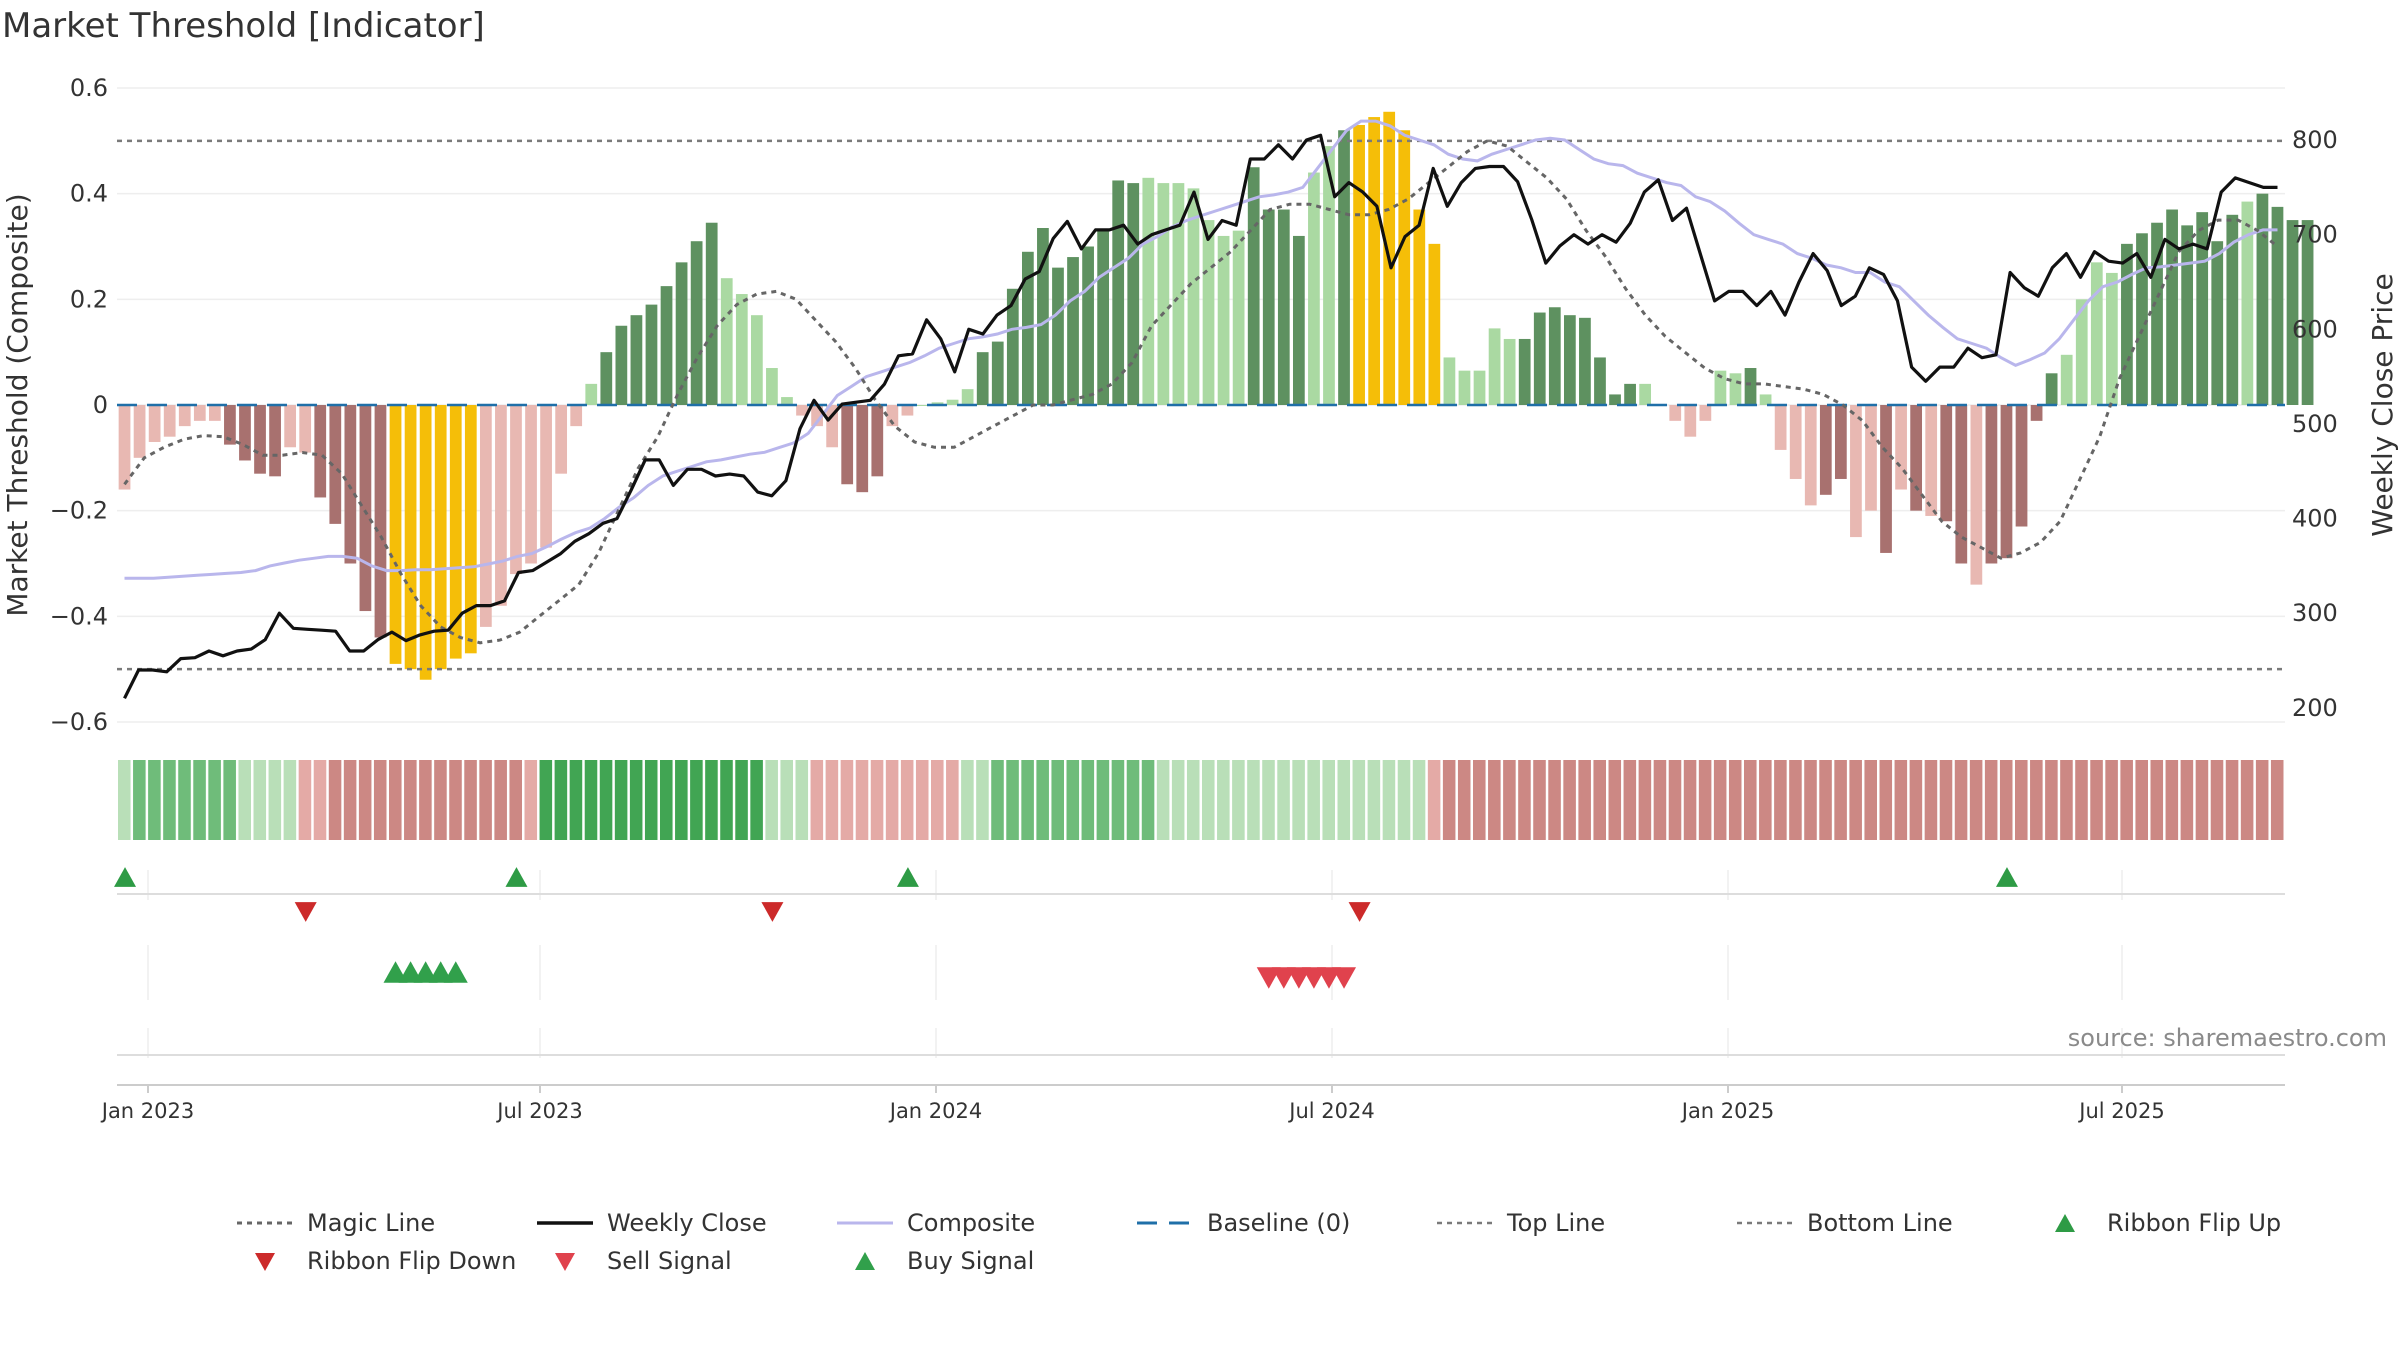 This screenshot has width=2400, height=1350. What do you see at coordinates (371, 1223) in the screenshot?
I see `legend-label: Magic Line` at bounding box center [371, 1223].